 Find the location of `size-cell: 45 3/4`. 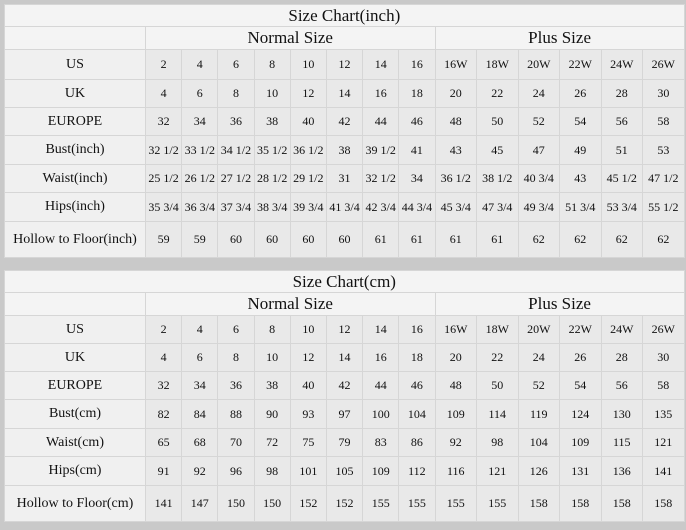

size-cell: 45 3/4 is located at coordinates (455, 207).